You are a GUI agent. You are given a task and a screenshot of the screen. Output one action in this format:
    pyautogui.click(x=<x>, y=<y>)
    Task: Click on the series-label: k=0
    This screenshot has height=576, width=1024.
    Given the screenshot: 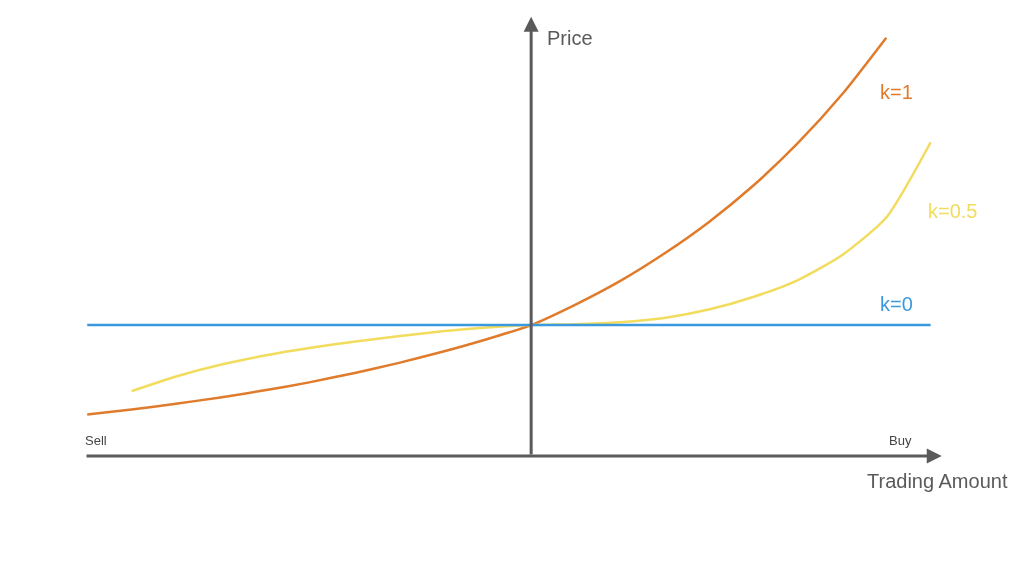 What is the action you would take?
    pyautogui.click(x=896, y=304)
    